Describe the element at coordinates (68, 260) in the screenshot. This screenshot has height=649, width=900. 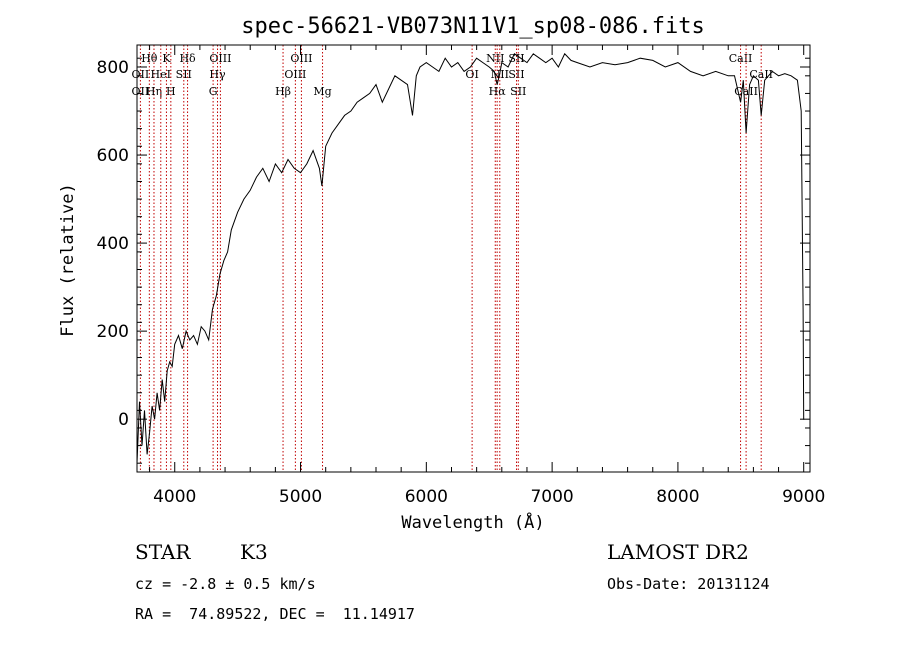
I see `y-axis-label: Flux (relative)` at that location.